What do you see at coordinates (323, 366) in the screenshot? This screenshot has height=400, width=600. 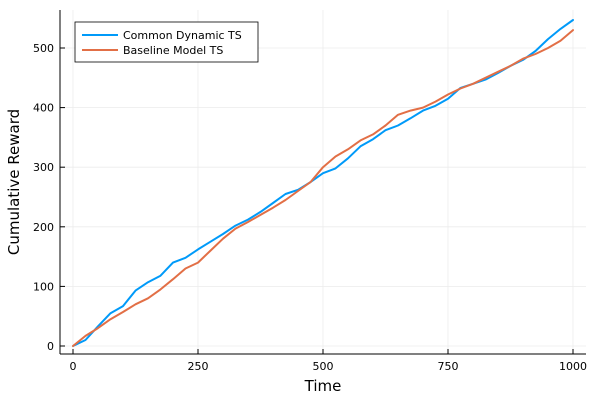 I see `x-tick-label: 500` at bounding box center [323, 366].